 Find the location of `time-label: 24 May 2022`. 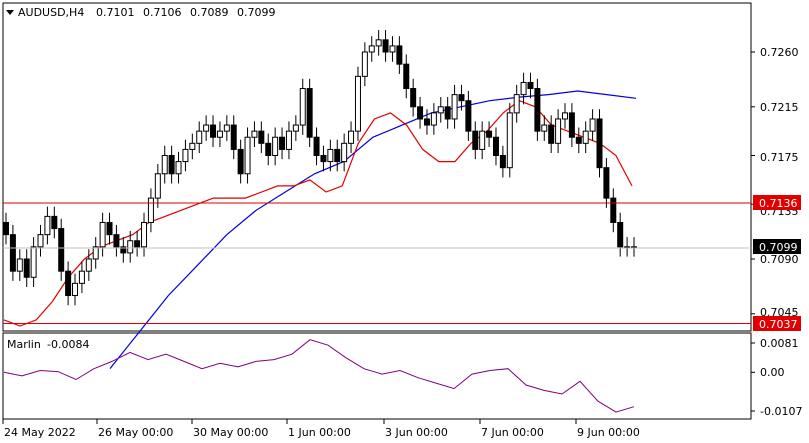

time-label: 24 May 2022 is located at coordinates (40, 432).